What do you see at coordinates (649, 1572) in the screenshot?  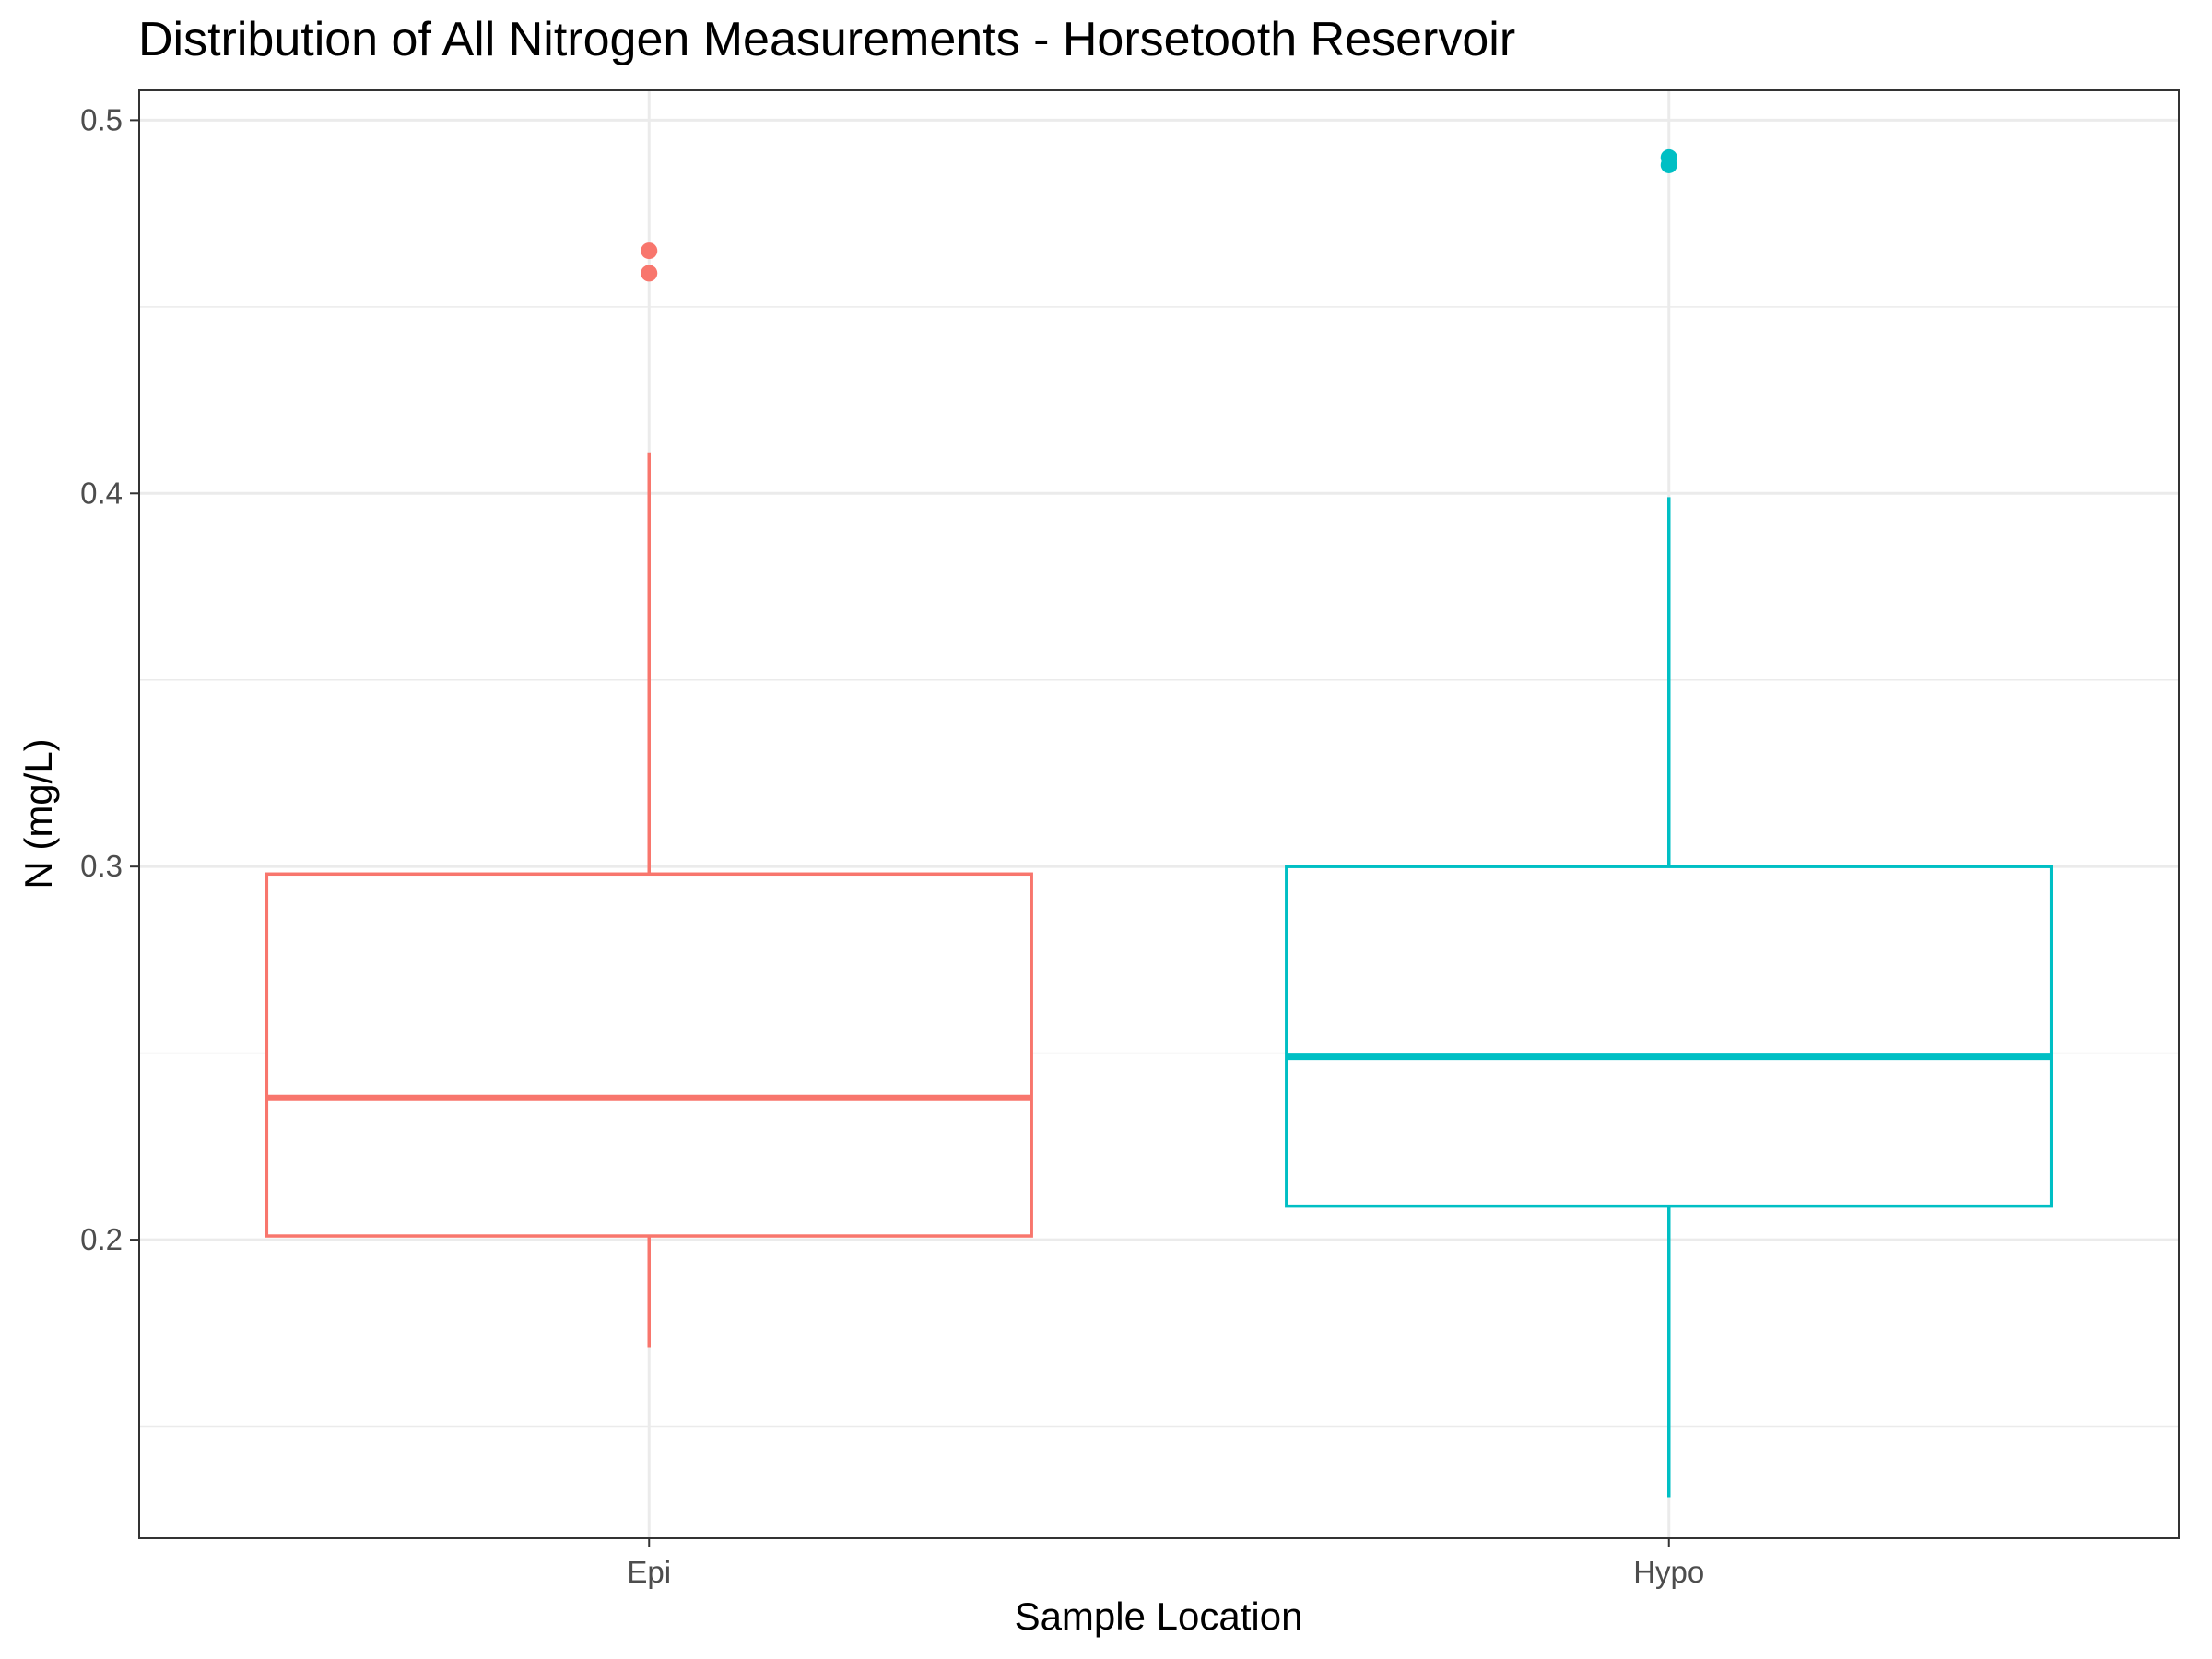 I see `x-tick-label: Epi` at bounding box center [649, 1572].